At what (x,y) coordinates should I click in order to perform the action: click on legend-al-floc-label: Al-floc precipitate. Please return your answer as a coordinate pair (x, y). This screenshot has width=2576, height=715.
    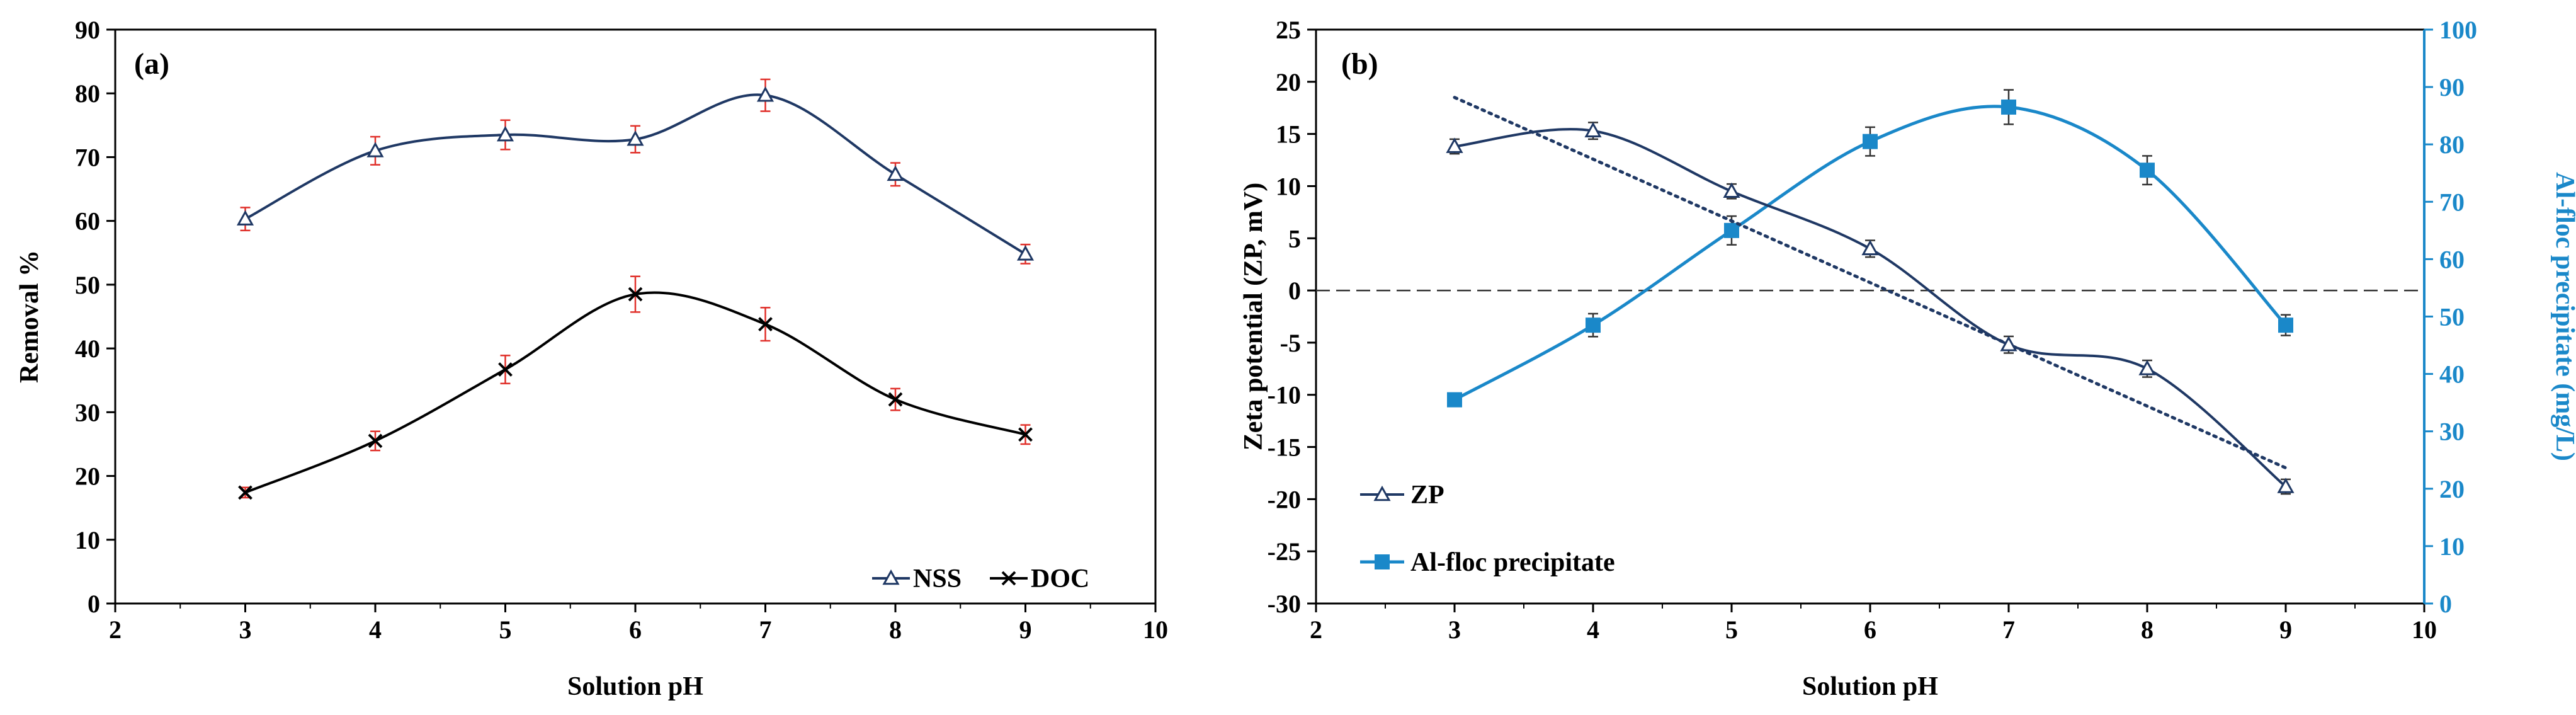
    Looking at the image, I should click on (1512, 562).